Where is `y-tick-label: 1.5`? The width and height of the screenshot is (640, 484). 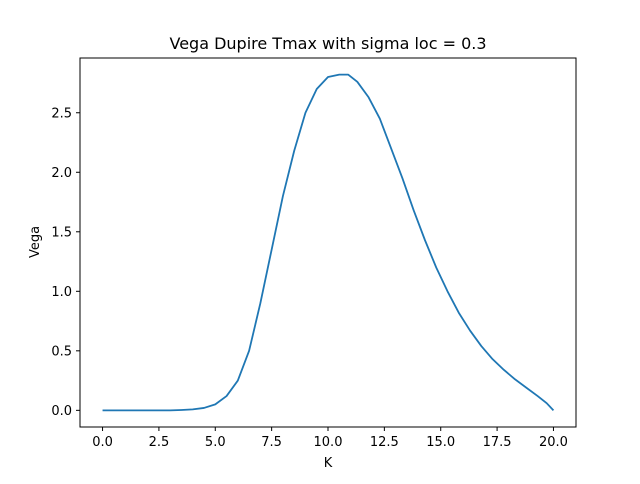 y-tick-label: 1.5 is located at coordinates (61, 232).